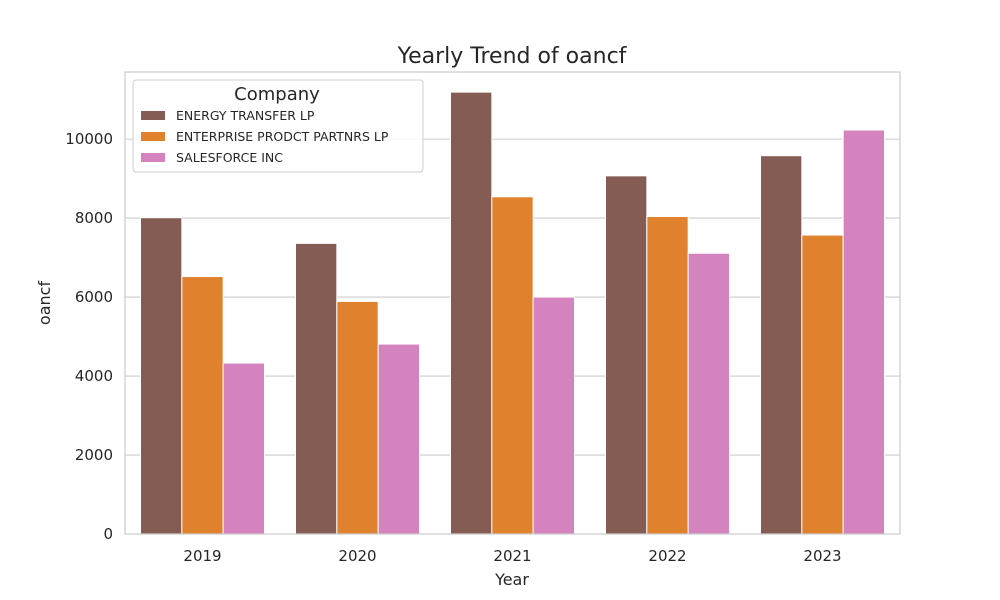  I want to click on legend-label: SALESFORCE INC, so click(229, 157).